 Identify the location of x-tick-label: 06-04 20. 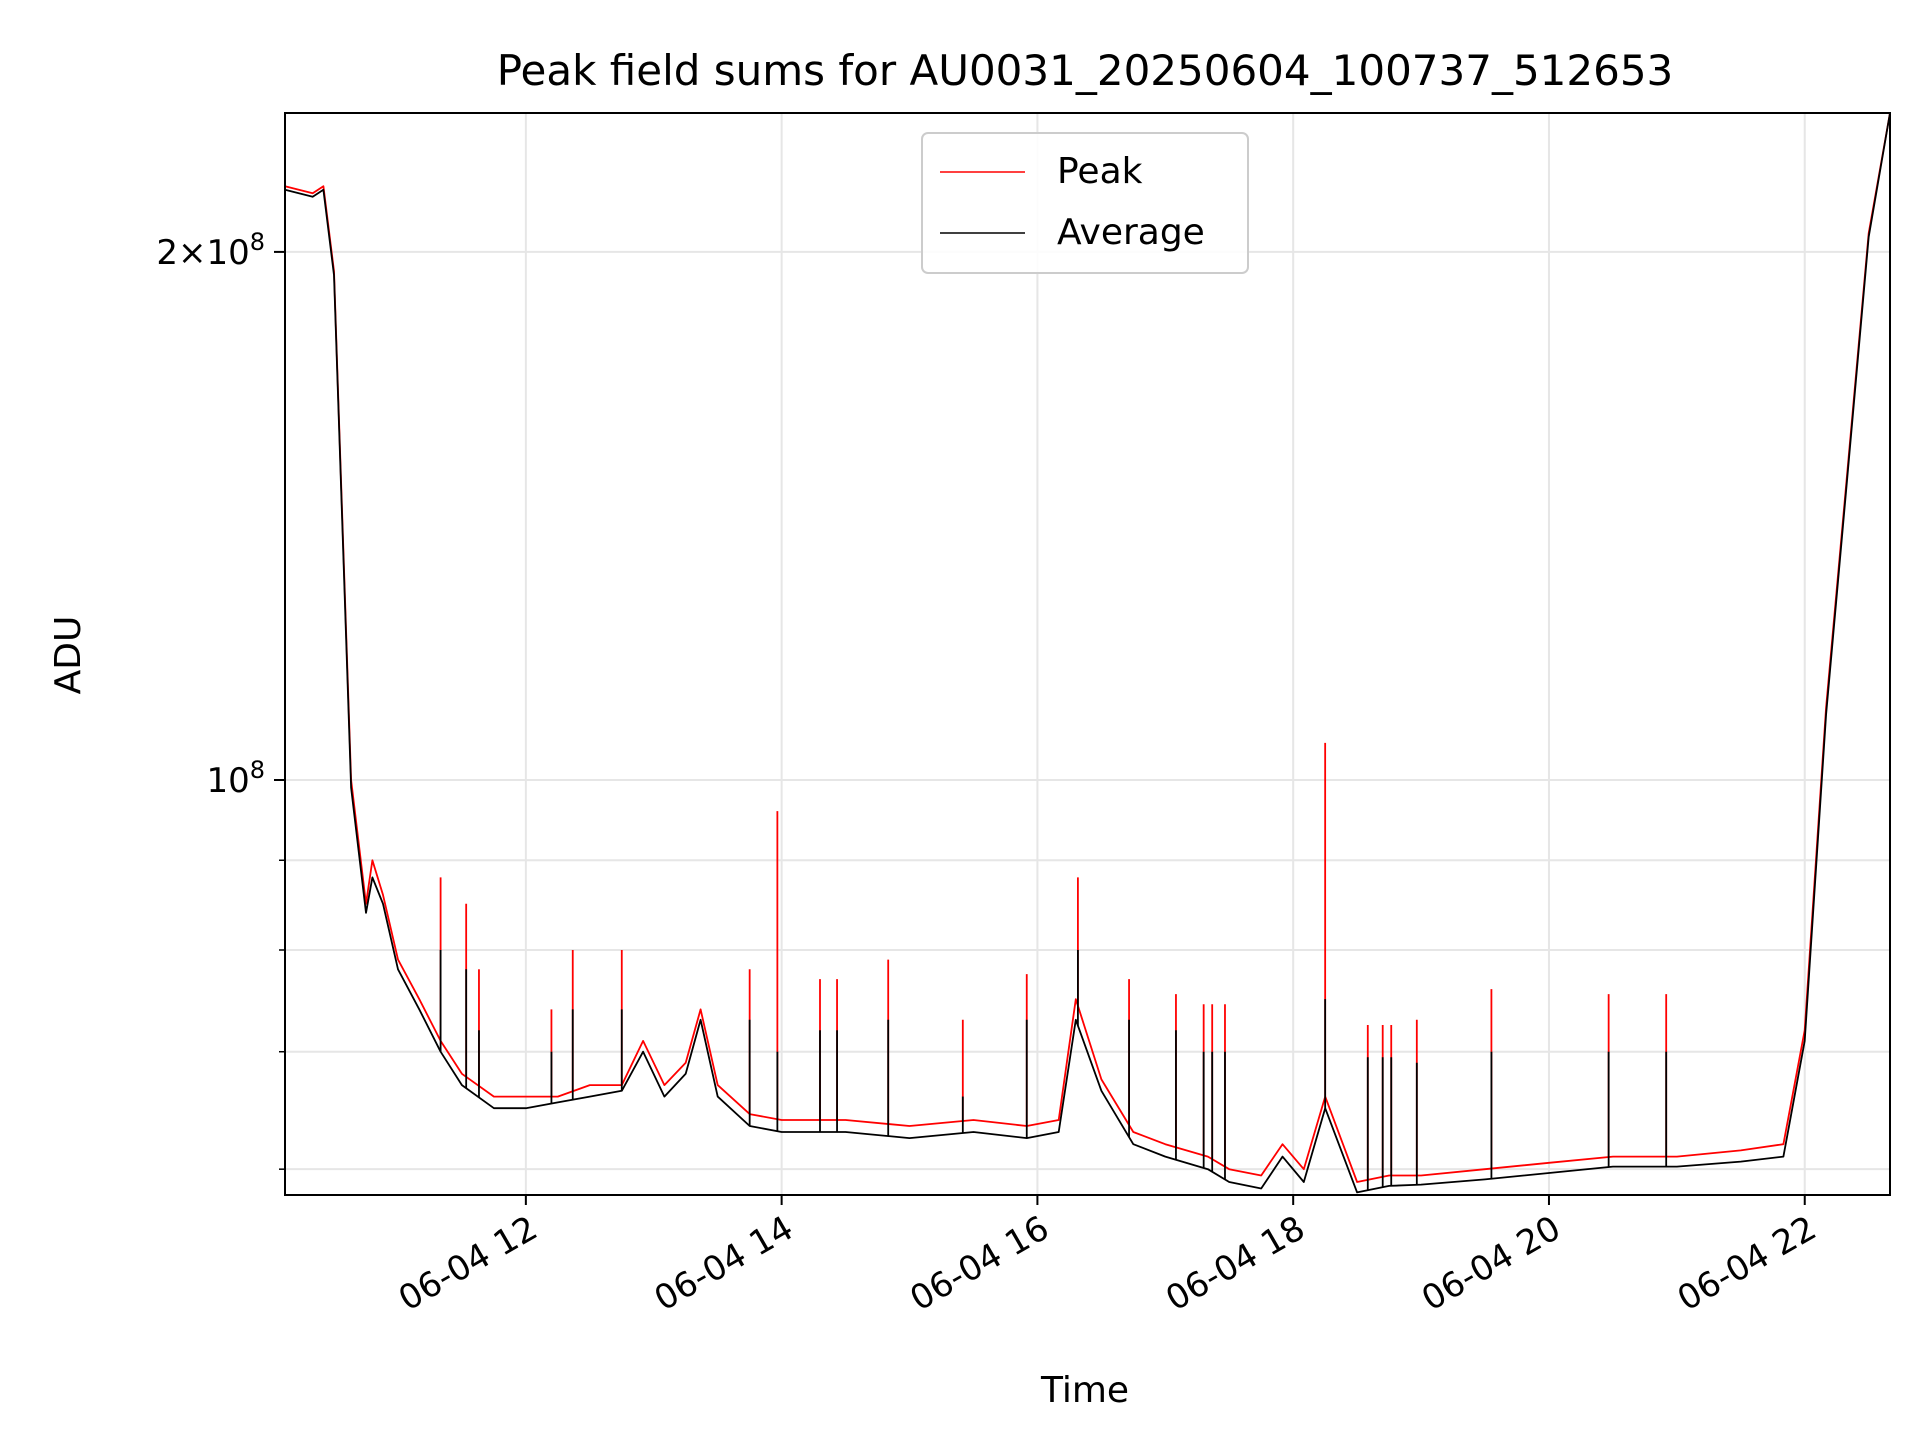
(1491, 1263).